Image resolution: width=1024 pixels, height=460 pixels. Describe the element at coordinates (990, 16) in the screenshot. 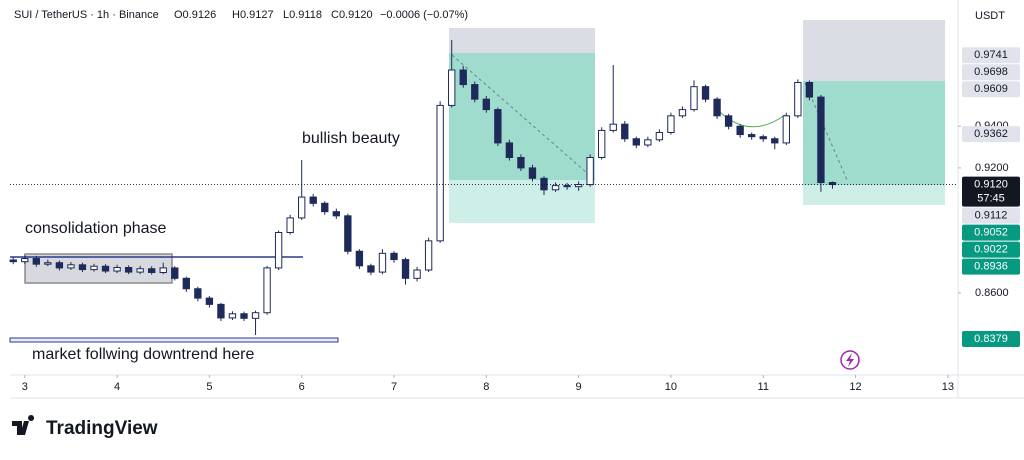

I see `currency: USDT` at that location.